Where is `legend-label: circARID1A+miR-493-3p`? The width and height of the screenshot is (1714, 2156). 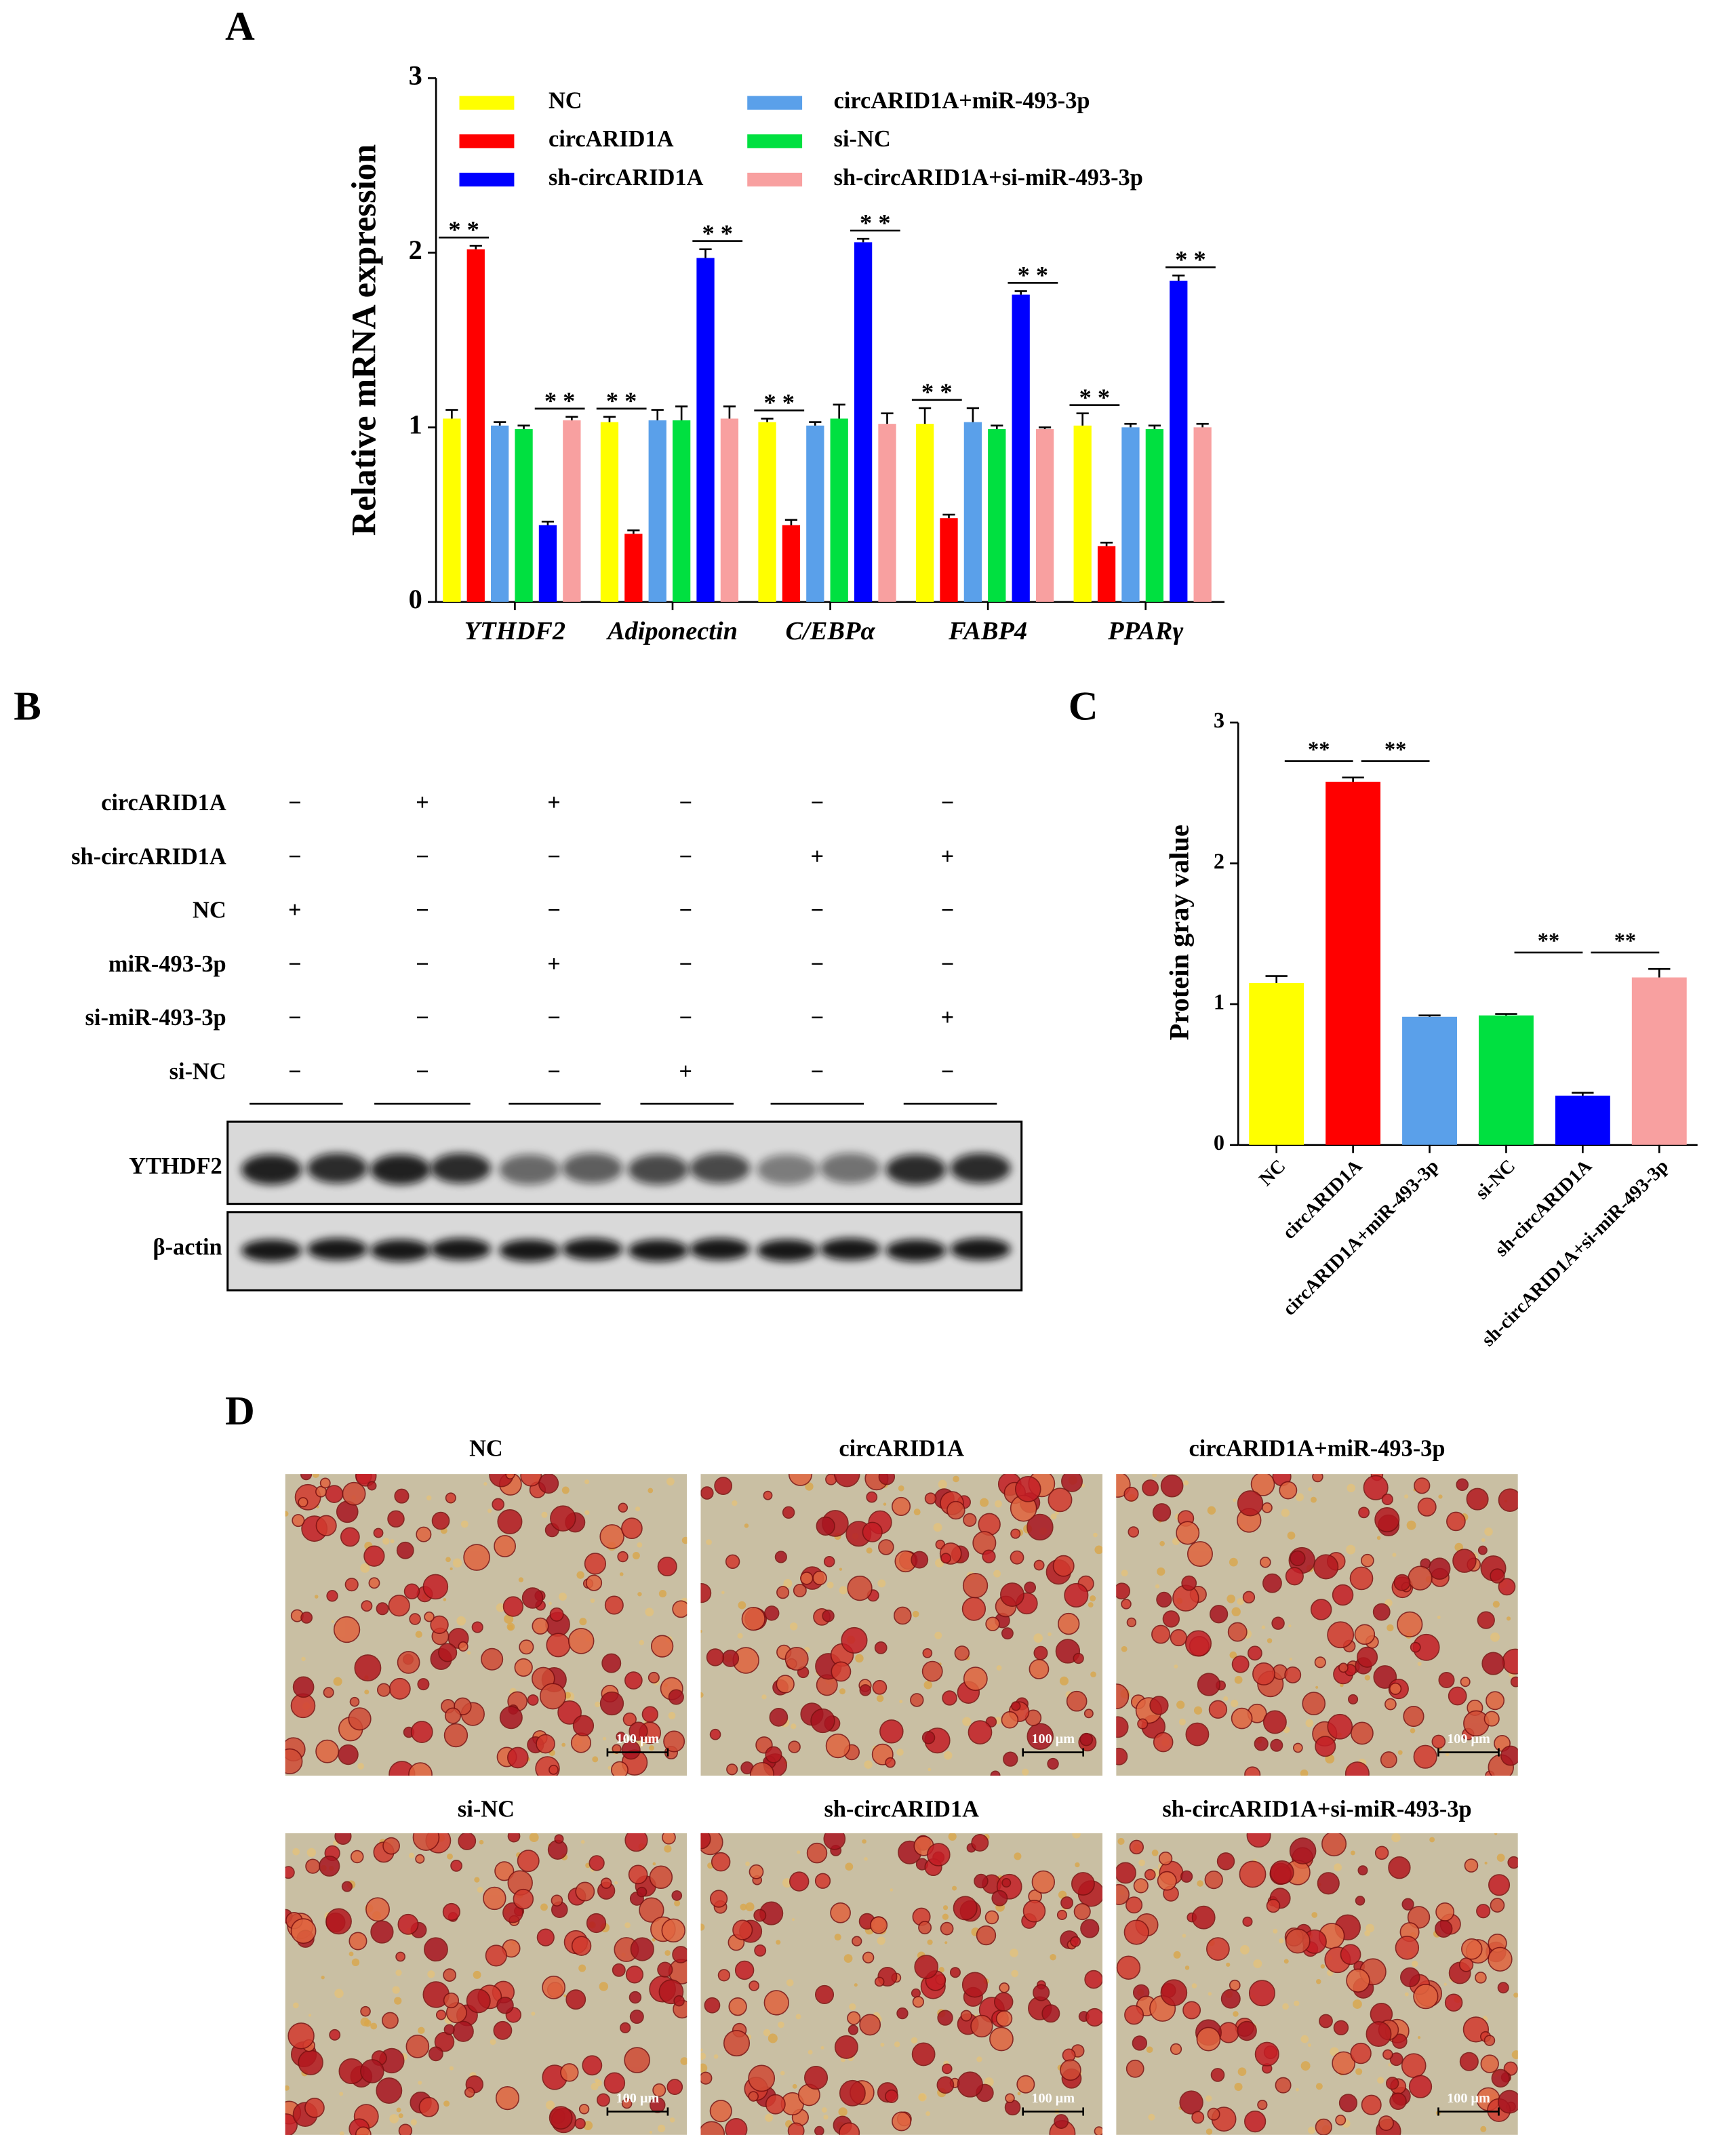 legend-label: circARID1A+miR-493-3p is located at coordinates (962, 101).